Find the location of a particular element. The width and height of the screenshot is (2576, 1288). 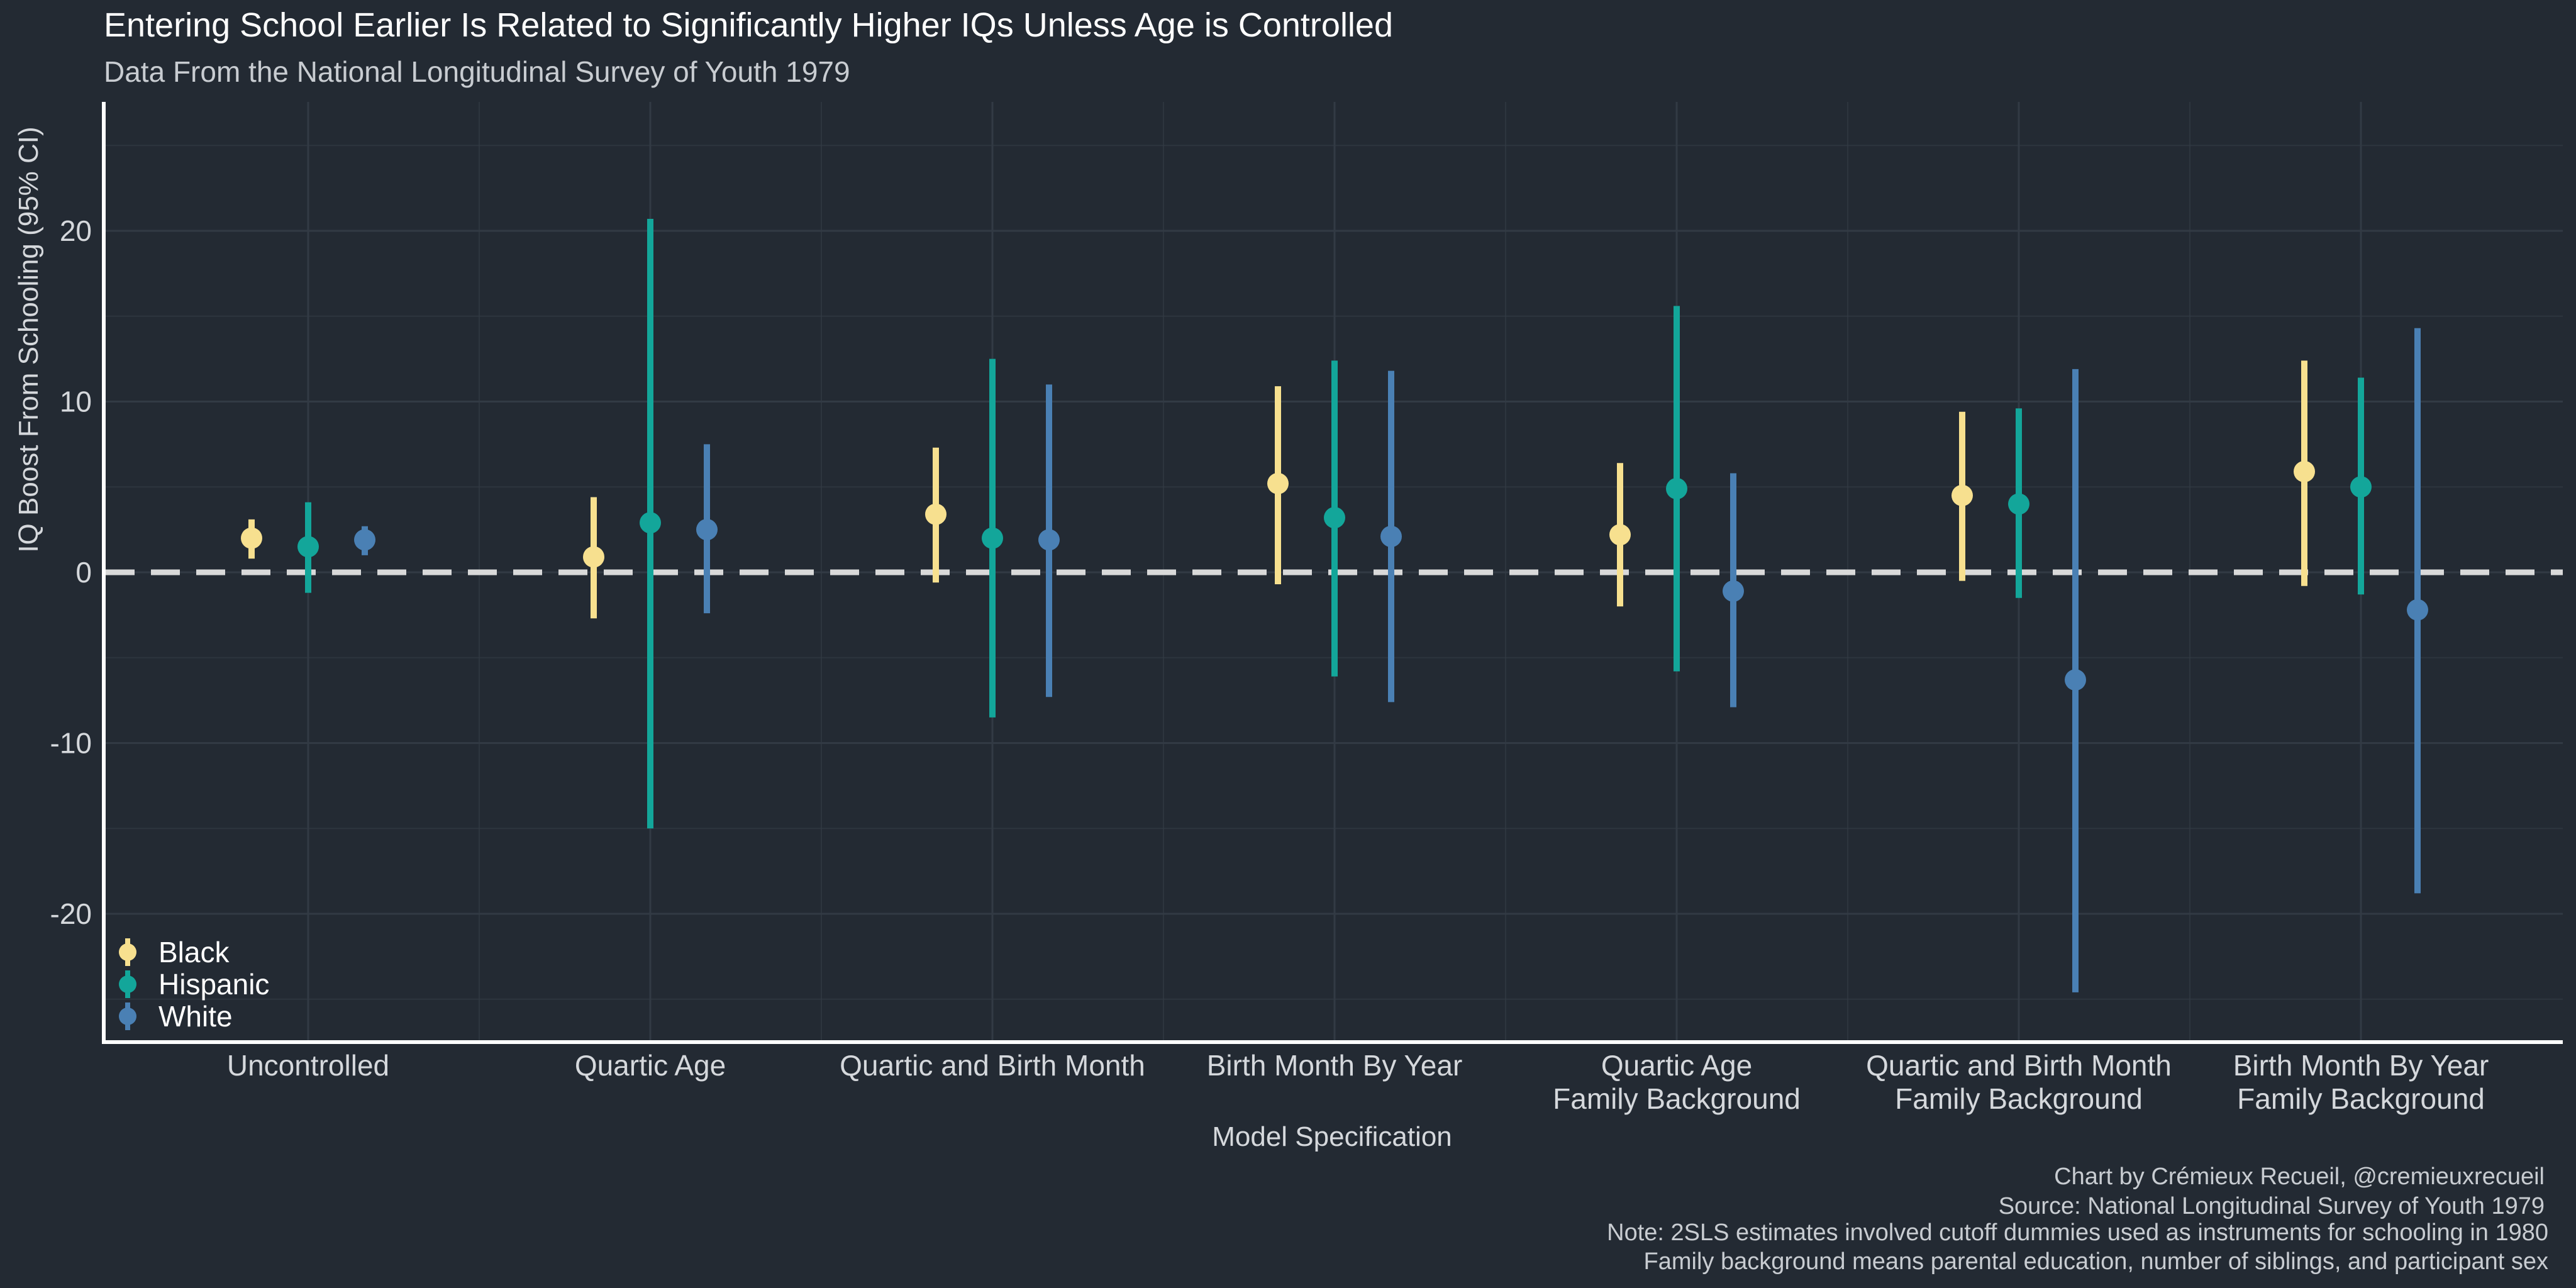

y-tick-label: 0 is located at coordinates (83, 572).